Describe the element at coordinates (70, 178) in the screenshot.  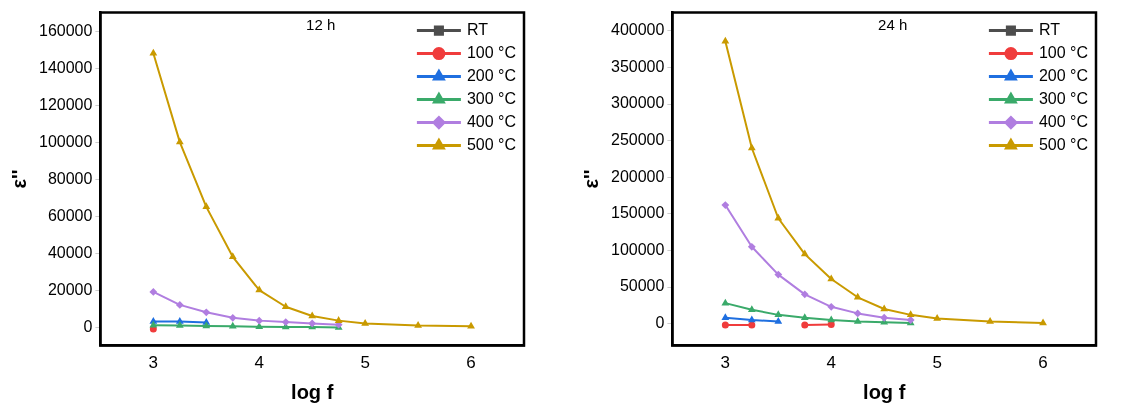
I see `y-tick-label: 80000` at that location.